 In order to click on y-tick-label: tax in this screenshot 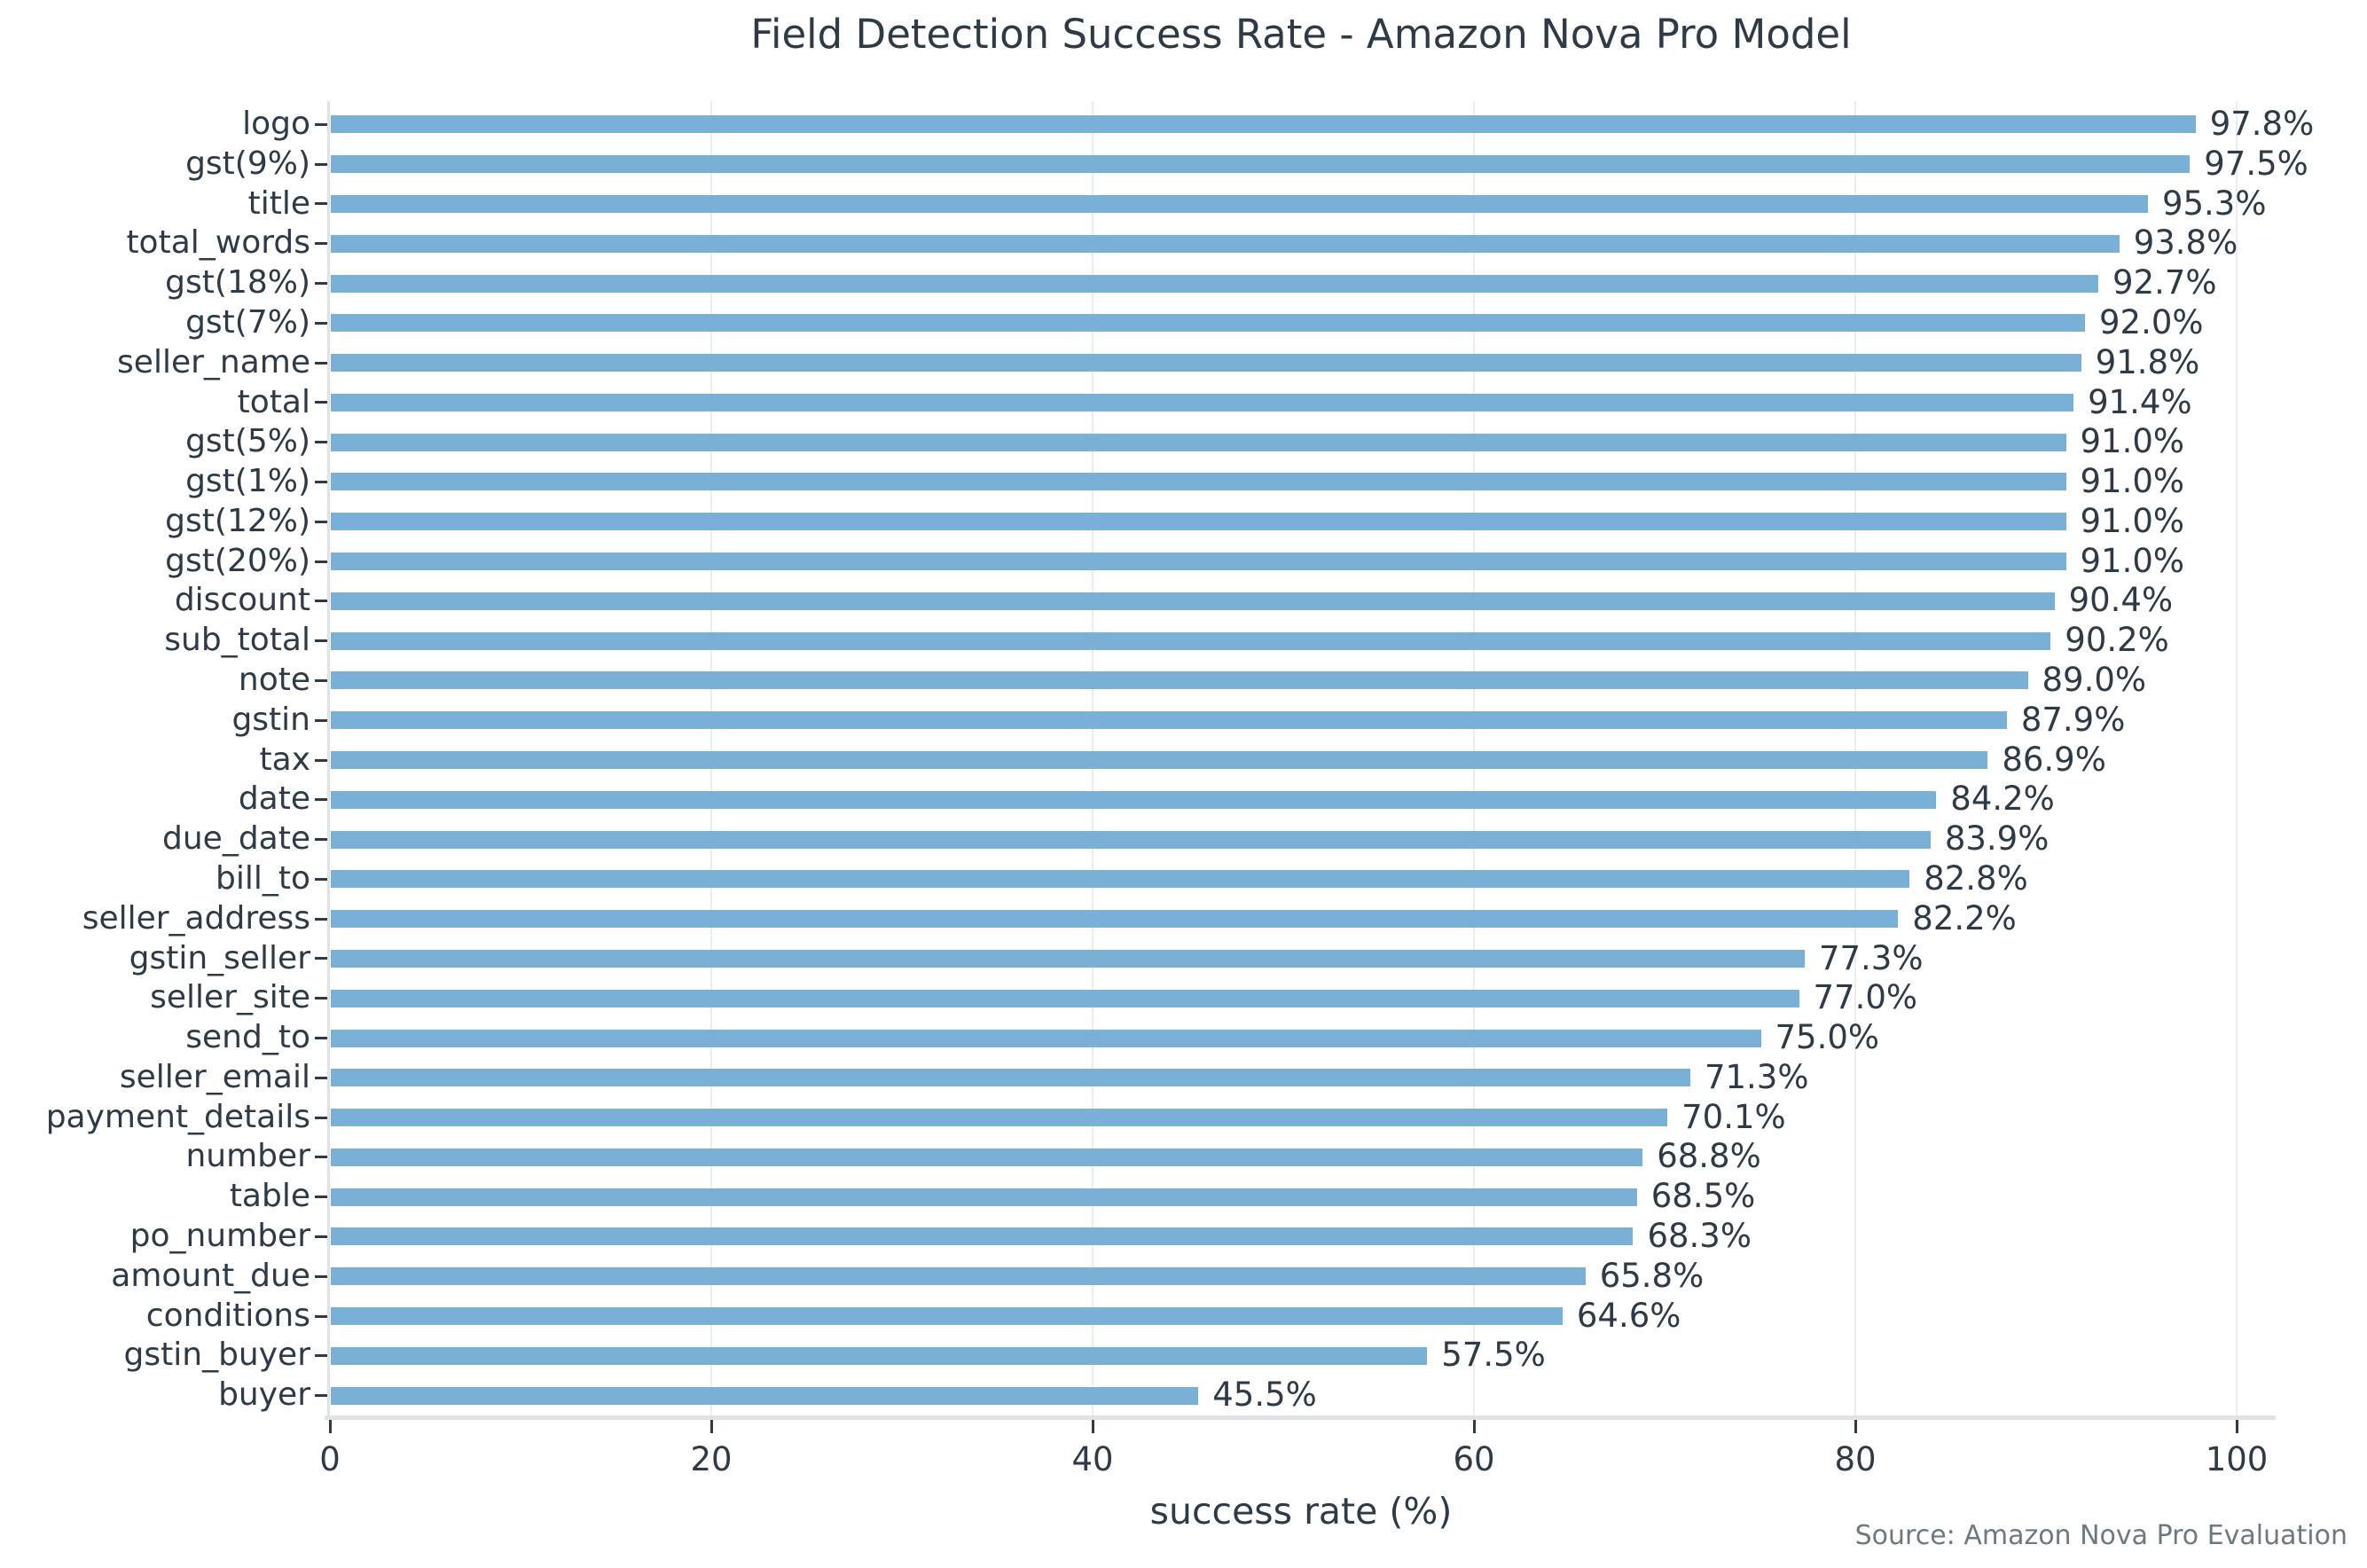, I will do `click(285, 760)`.